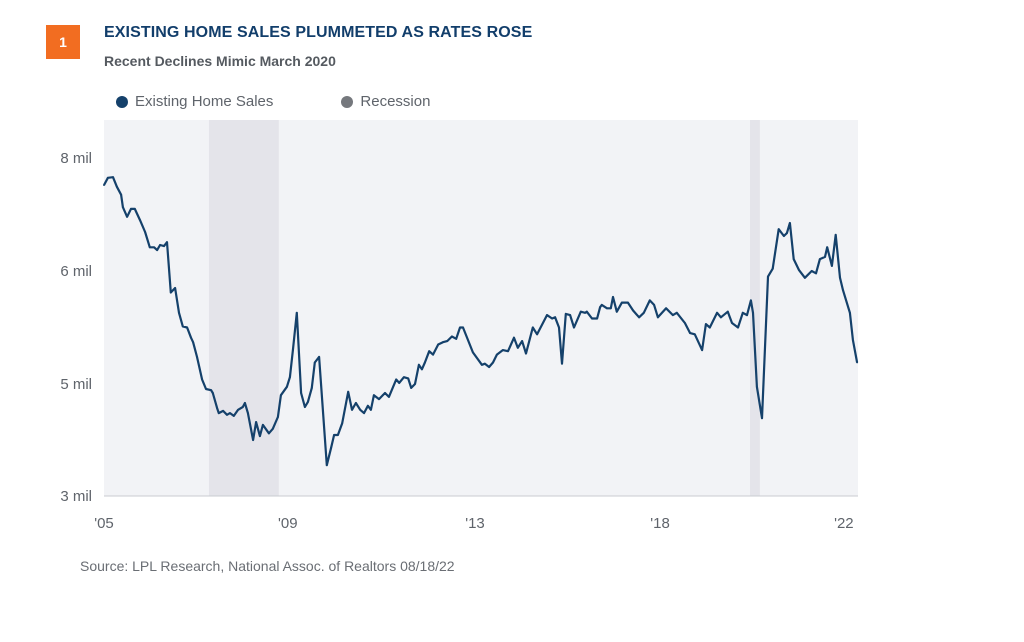 The width and height of the screenshot is (1024, 642). Describe the element at coordinates (220, 61) in the screenshot. I see `chart-subtitle: Recent Declines Mimic March 2020` at that location.